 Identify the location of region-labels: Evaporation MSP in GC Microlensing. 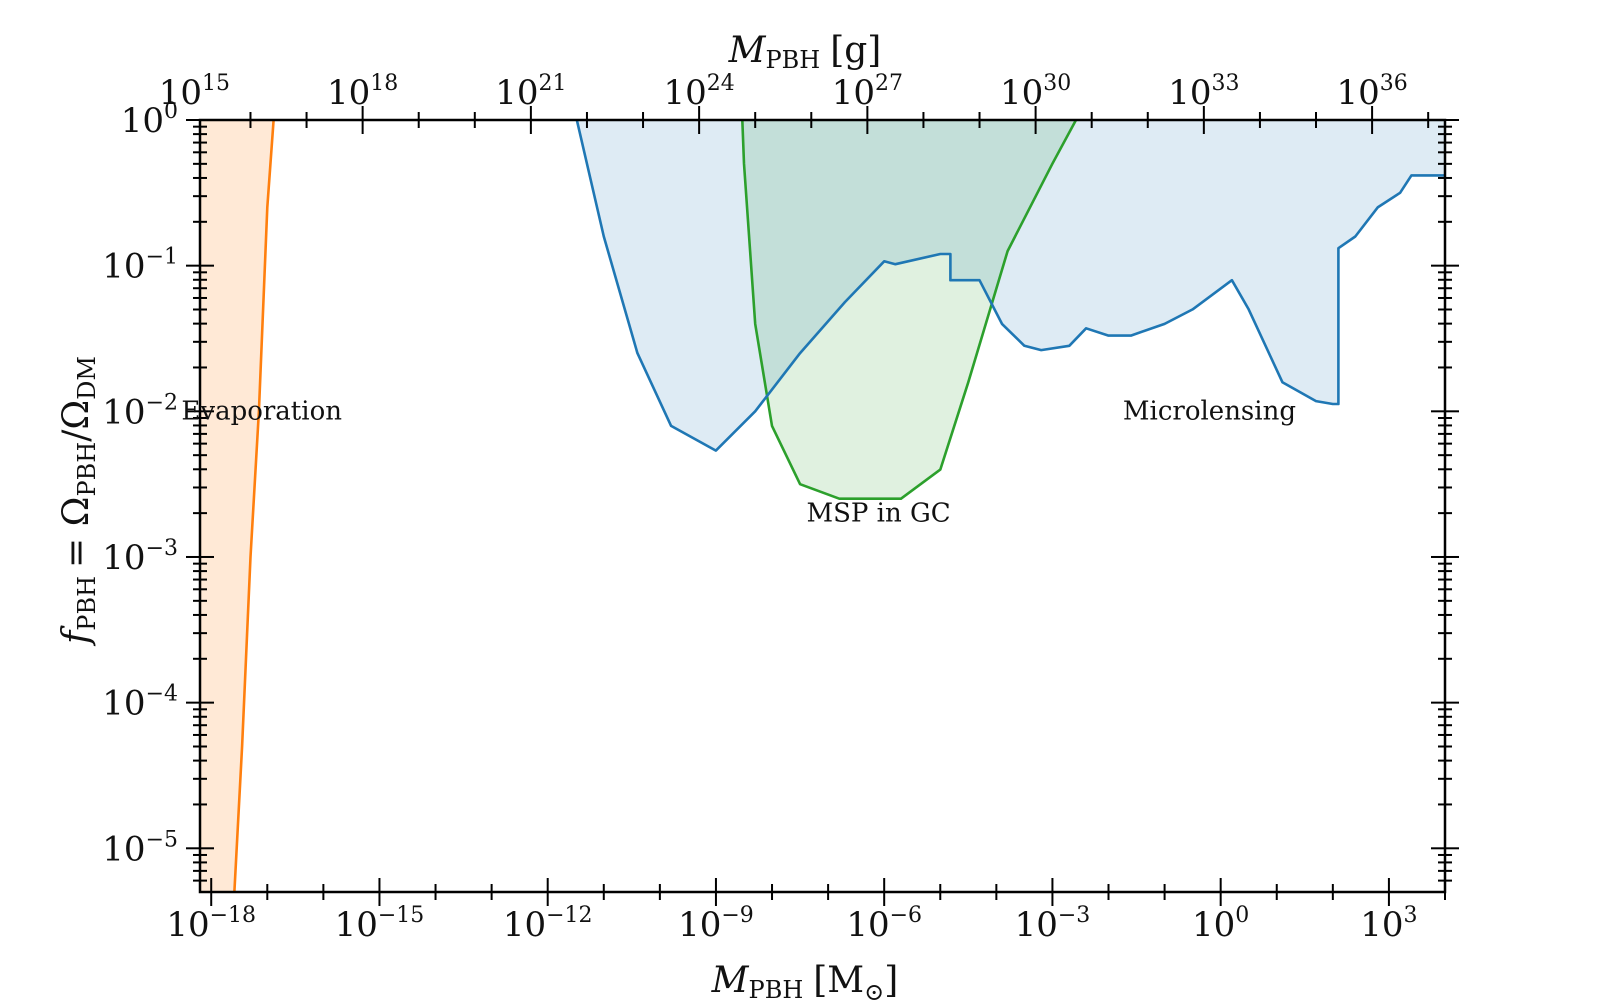
(738, 462).